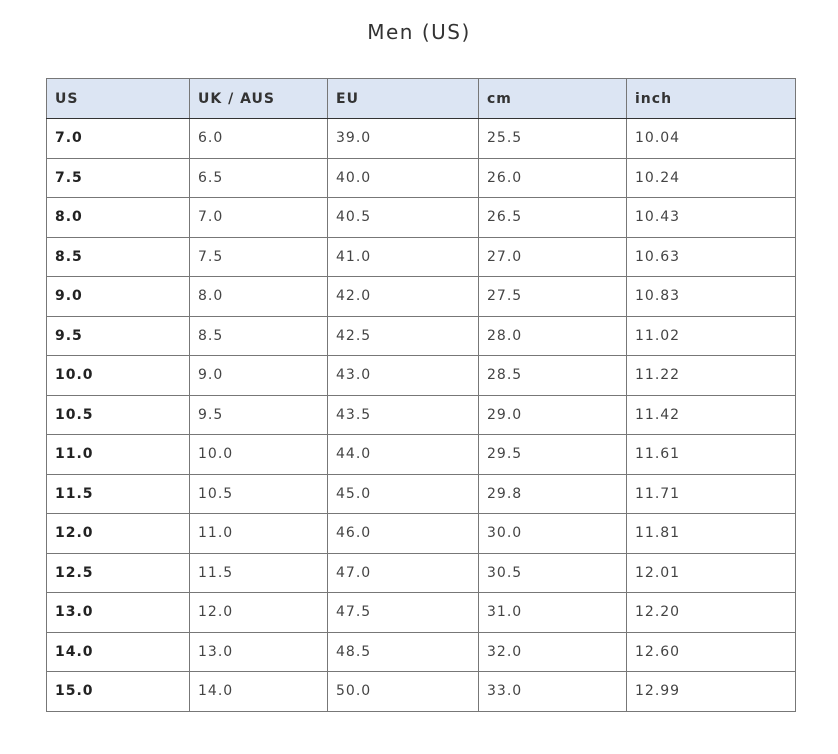 Image resolution: width=838 pixels, height=754 pixels. I want to click on cell-uk-aus: 9.5, so click(258, 414).